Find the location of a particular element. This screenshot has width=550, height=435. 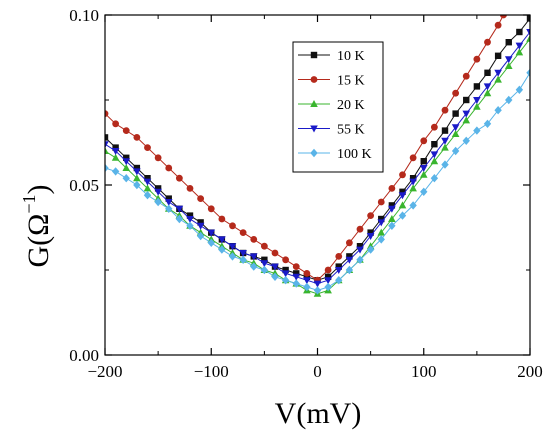

y-tick-label: 0.05 is located at coordinates (84, 185).